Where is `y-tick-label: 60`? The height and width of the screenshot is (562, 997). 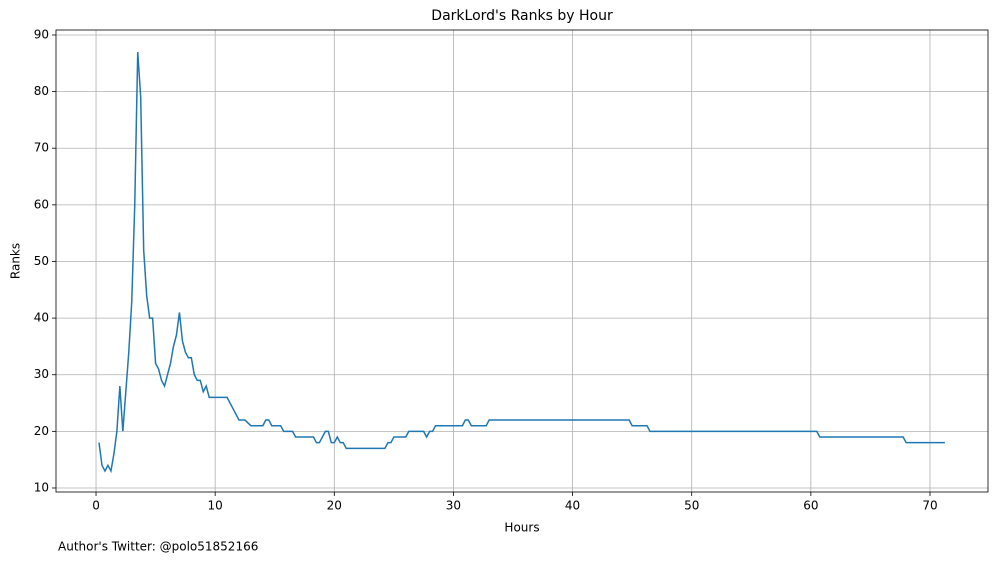
y-tick-label: 60 is located at coordinates (41, 204).